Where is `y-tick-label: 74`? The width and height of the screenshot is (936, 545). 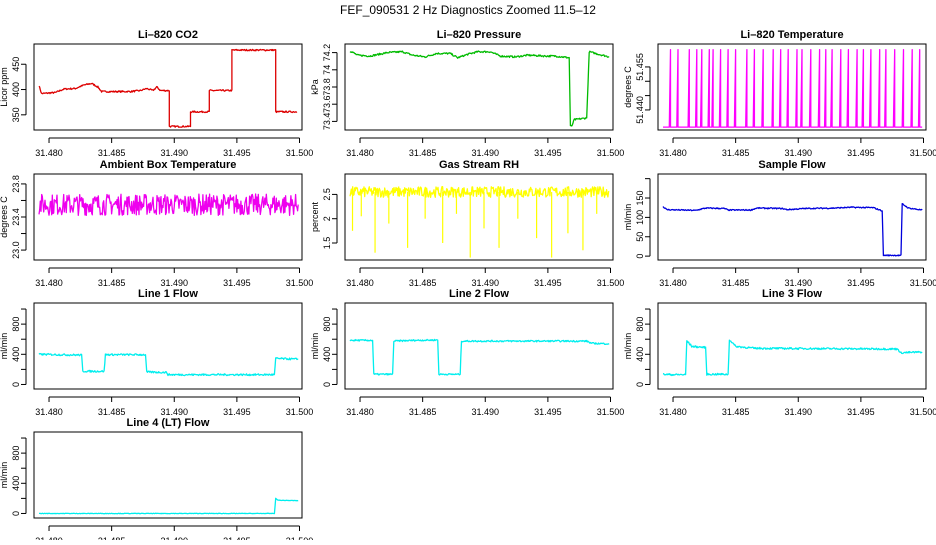 y-tick-label: 74 is located at coordinates (327, 70).